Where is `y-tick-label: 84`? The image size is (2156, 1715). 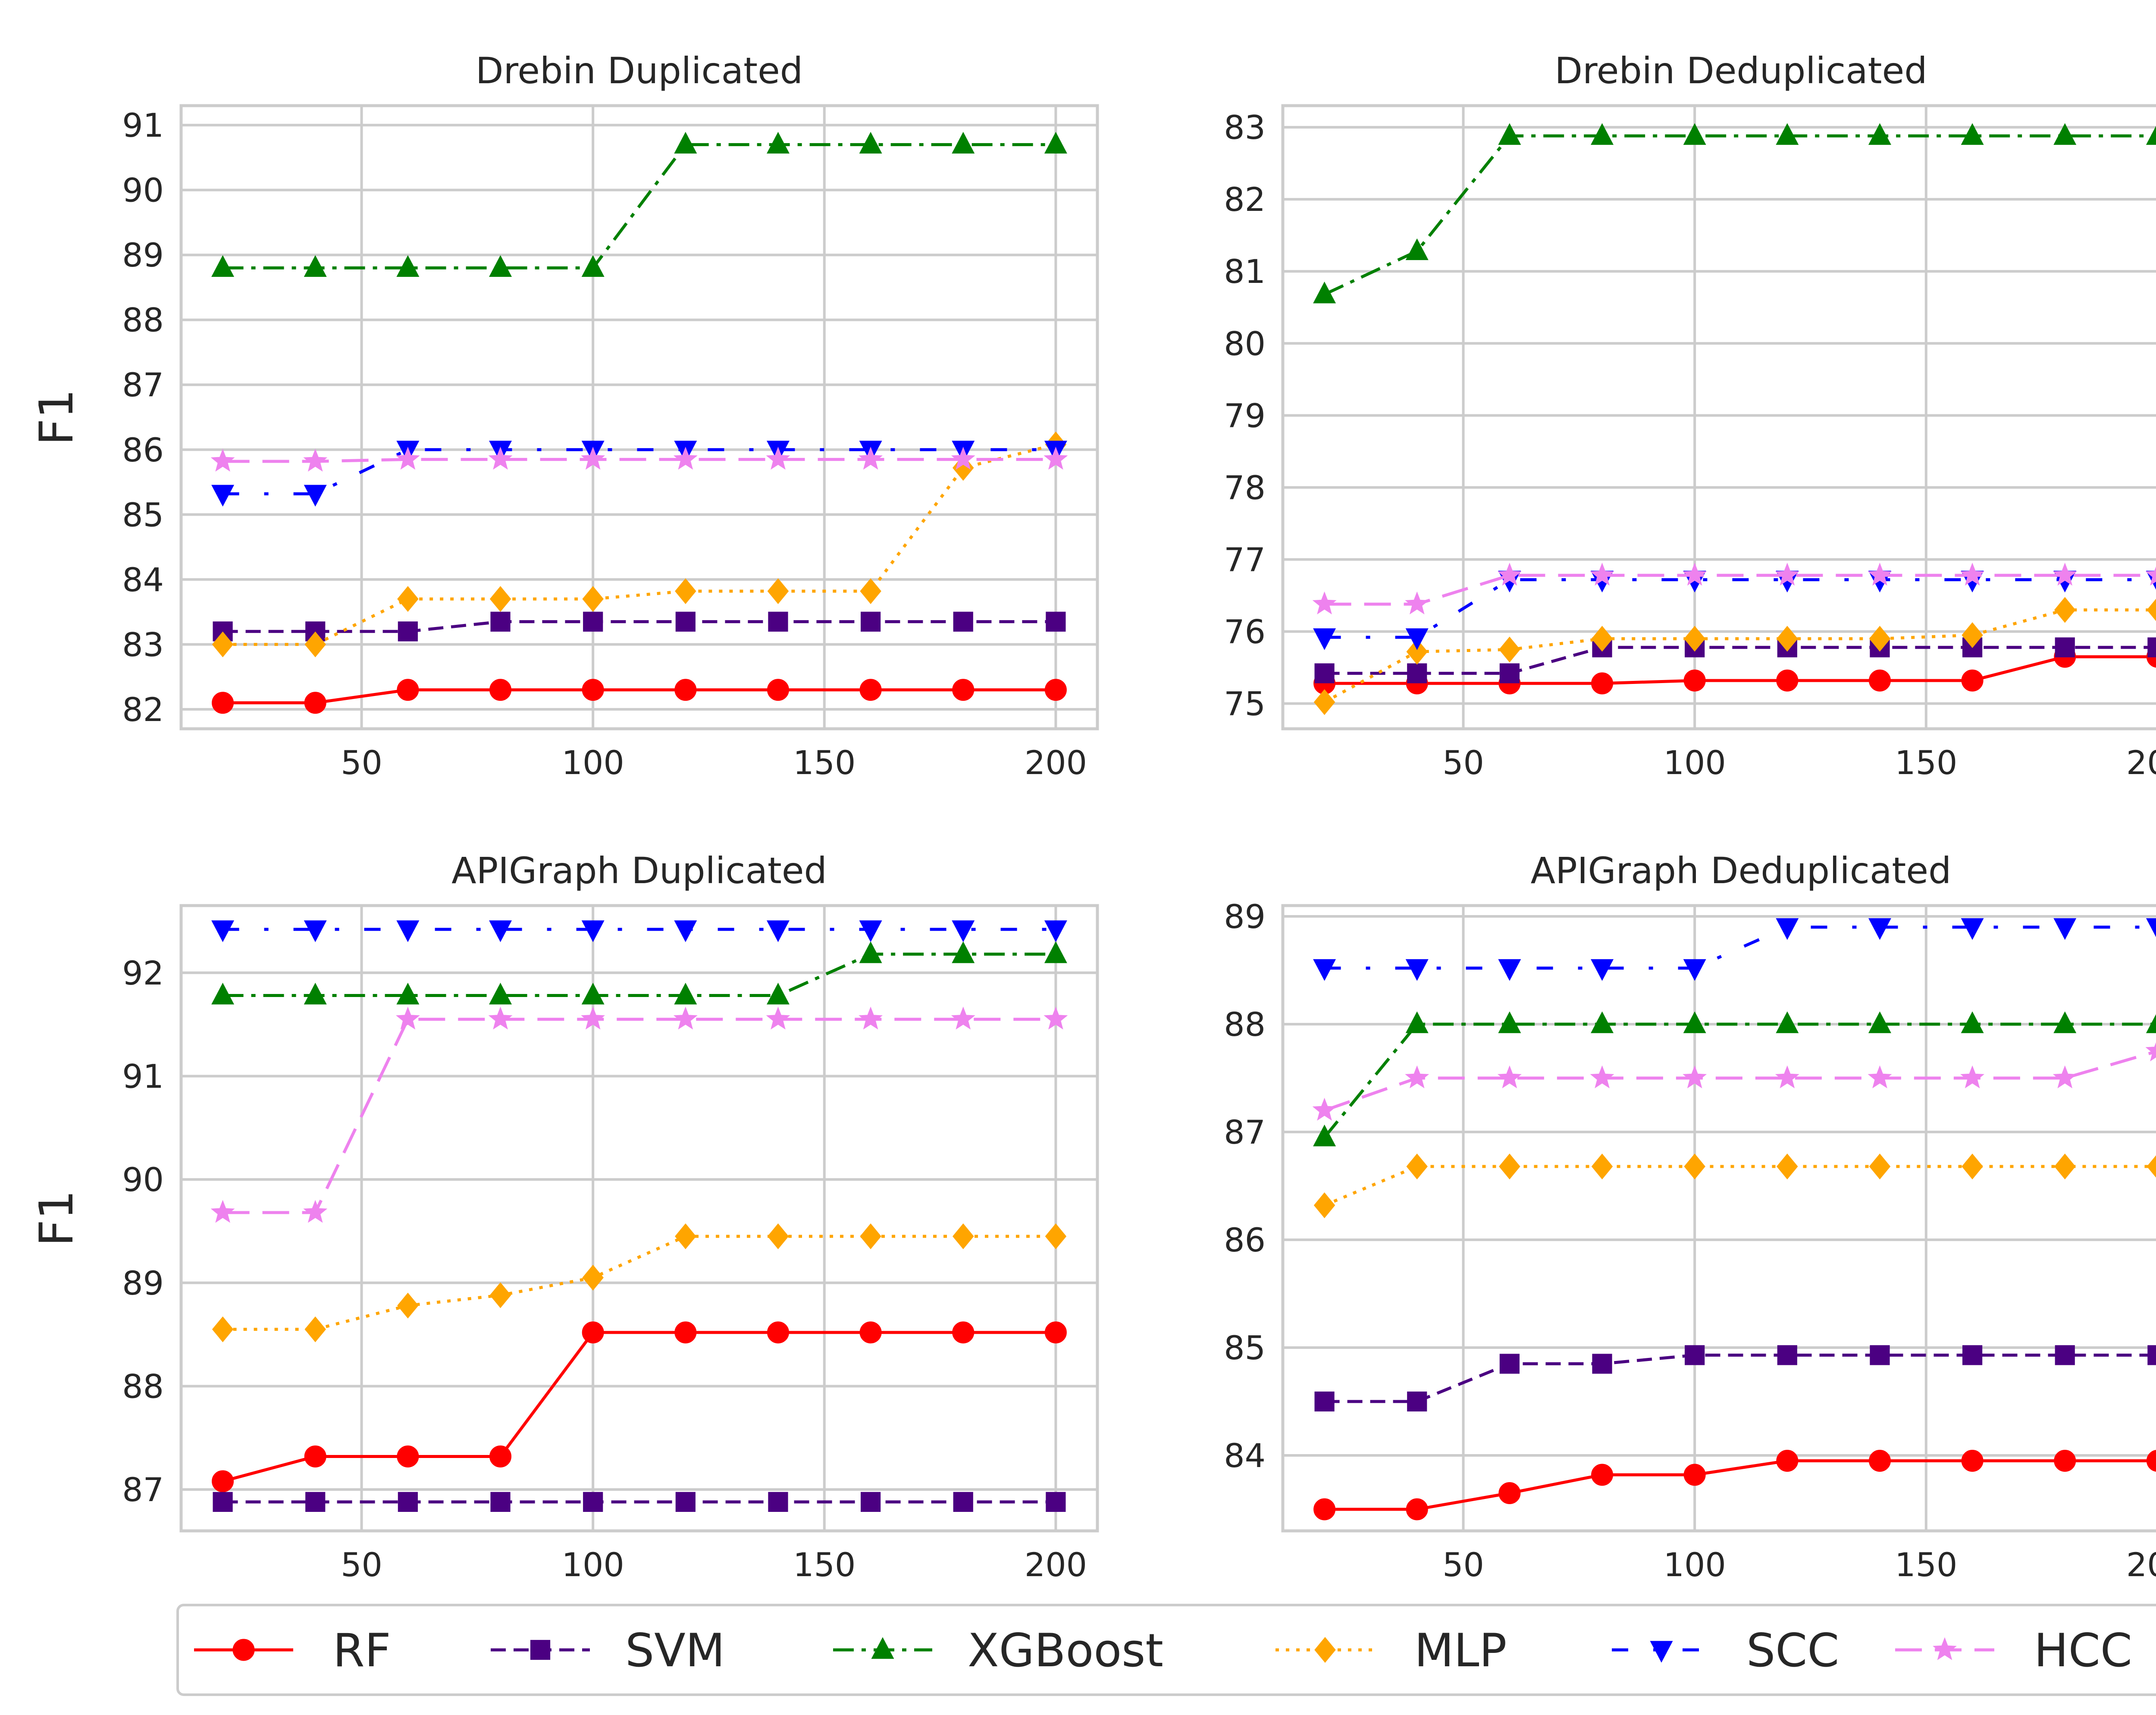
y-tick-label: 84 is located at coordinates (143, 580).